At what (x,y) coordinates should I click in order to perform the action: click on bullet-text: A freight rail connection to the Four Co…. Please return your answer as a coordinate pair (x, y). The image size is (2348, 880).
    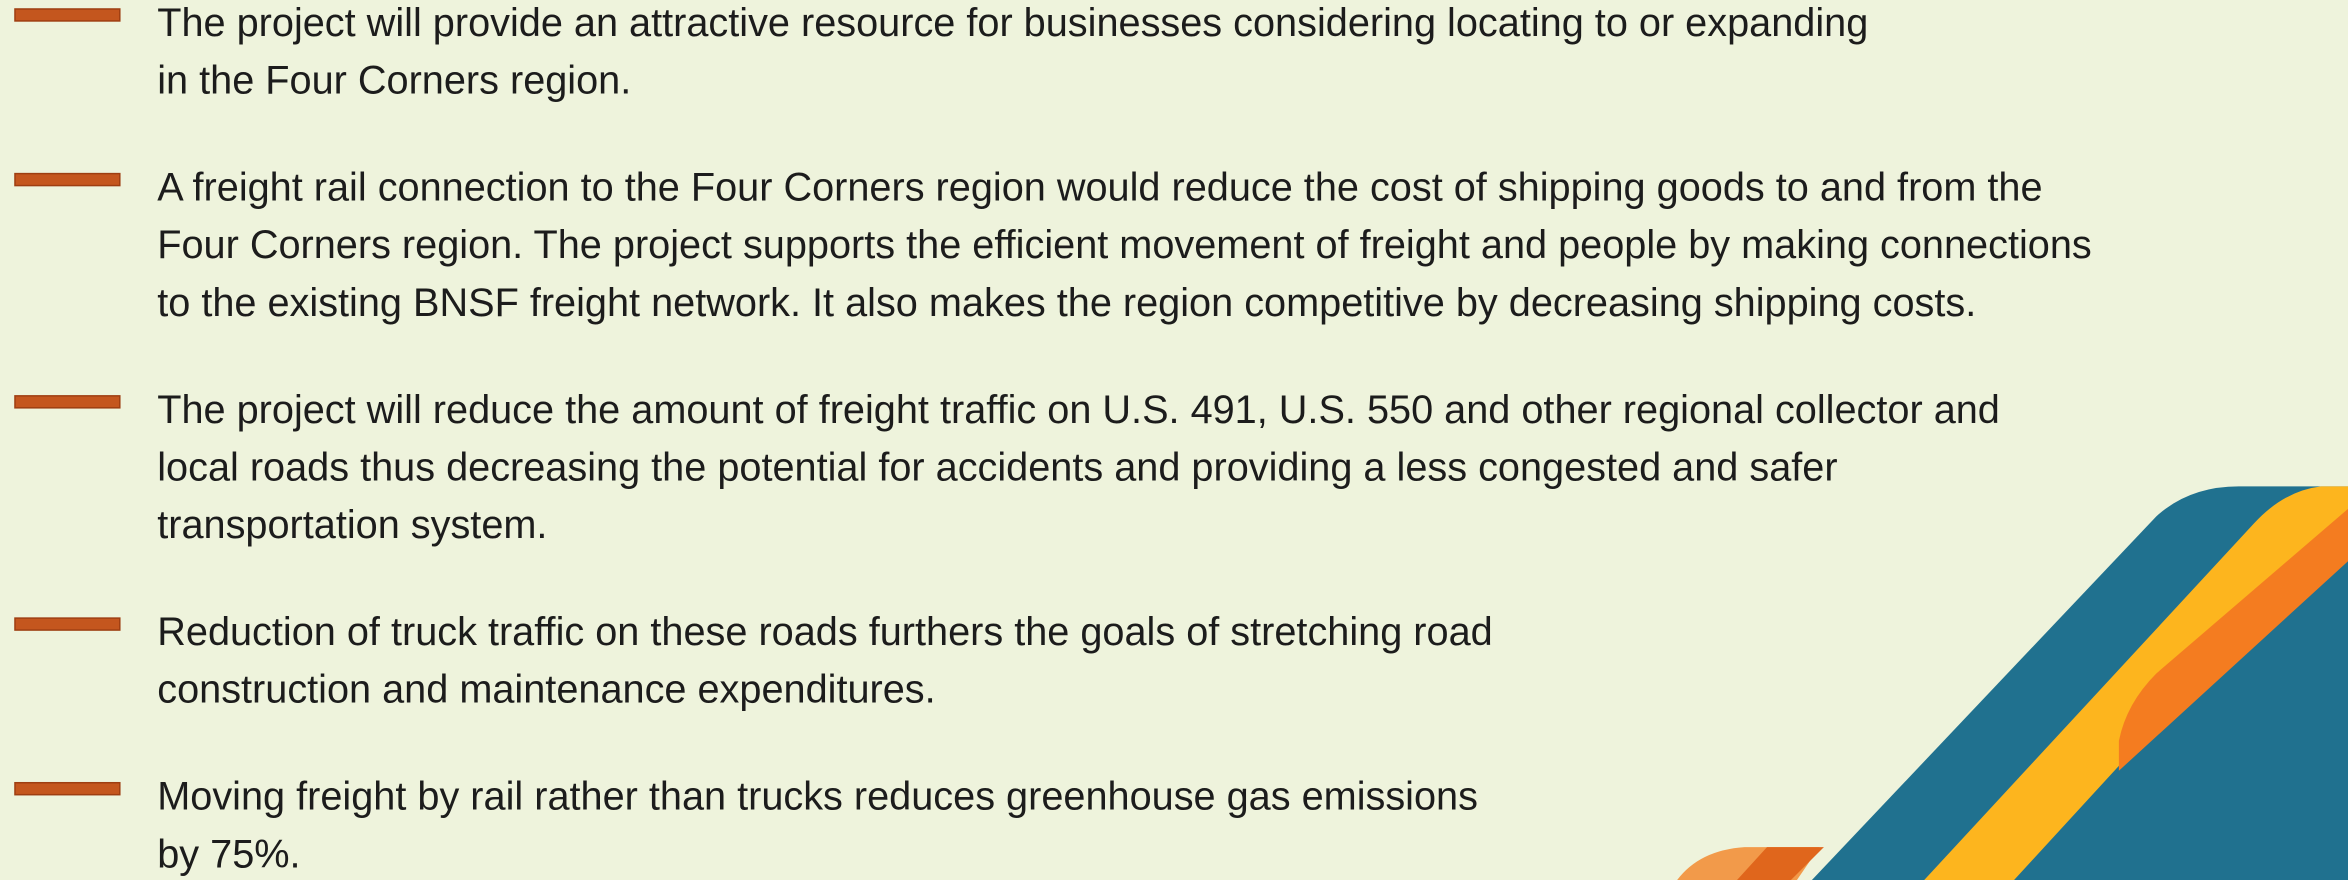
    Looking at the image, I should click on (1099, 188).